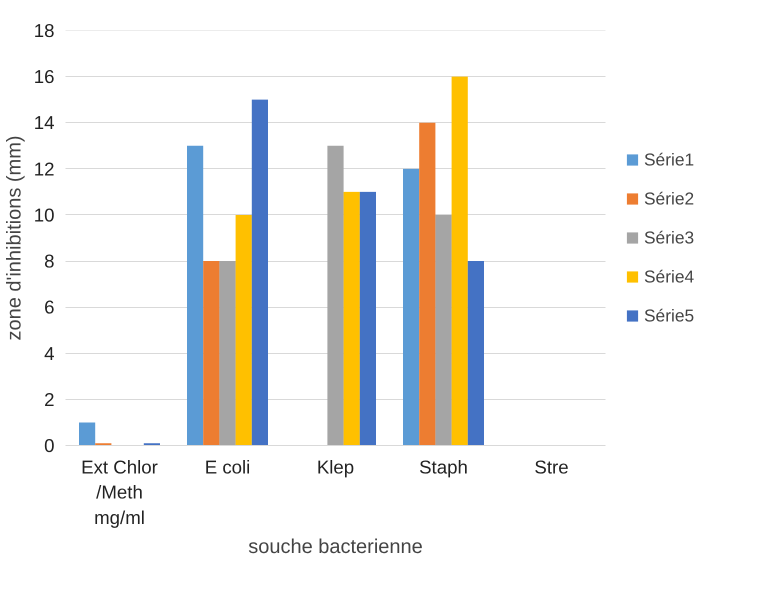 The width and height of the screenshot is (765, 590). I want to click on y-tick-label: 18, so click(44, 30).